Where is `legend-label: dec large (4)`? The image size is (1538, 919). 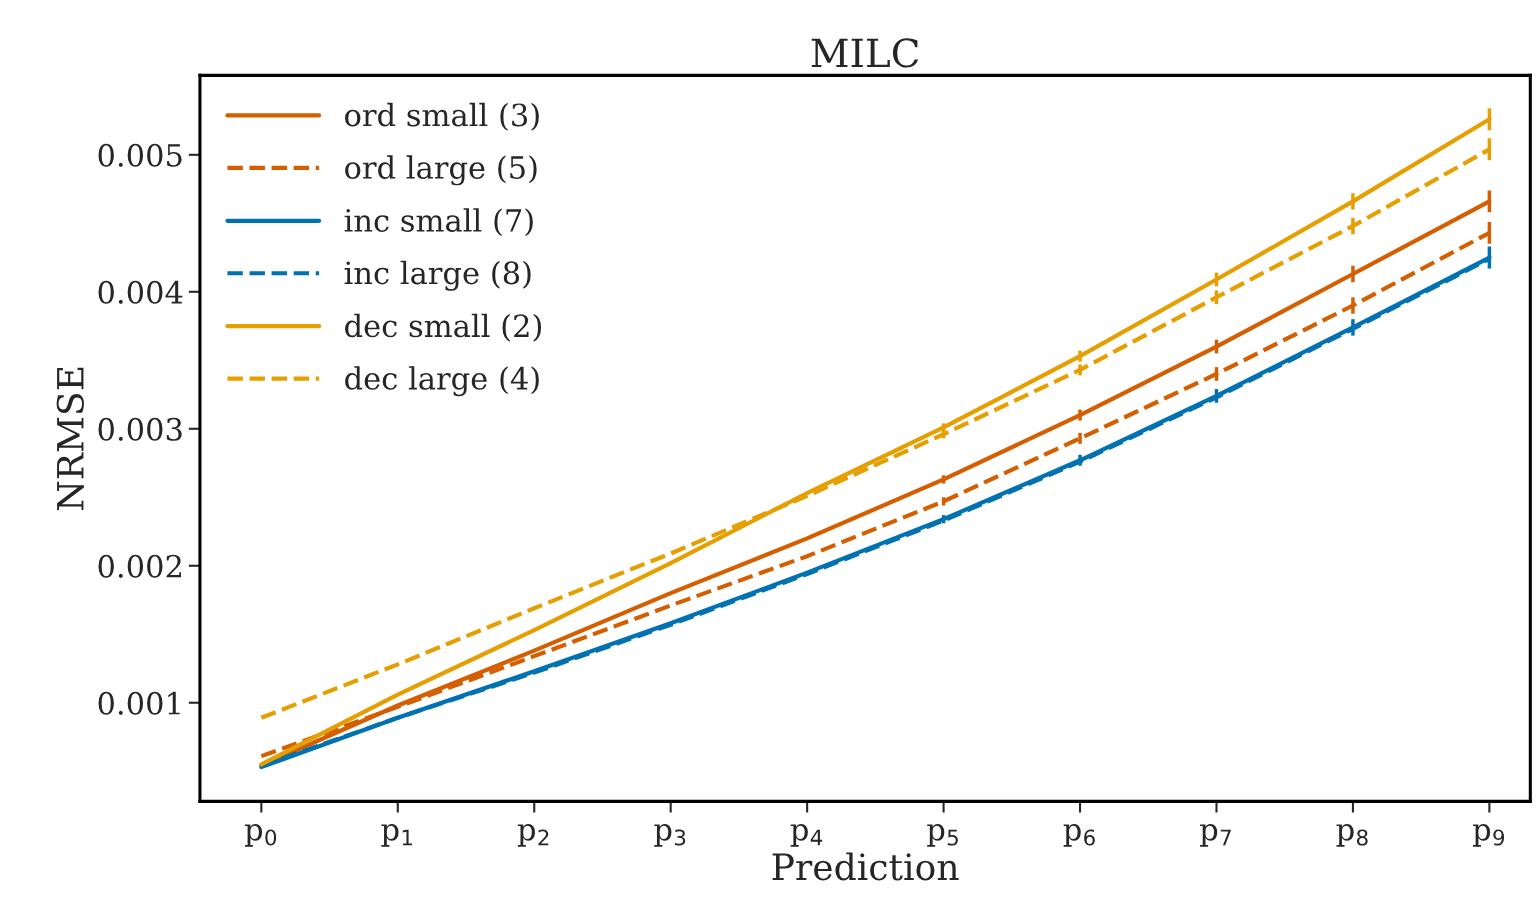
legend-label: dec large (4) is located at coordinates (442, 381).